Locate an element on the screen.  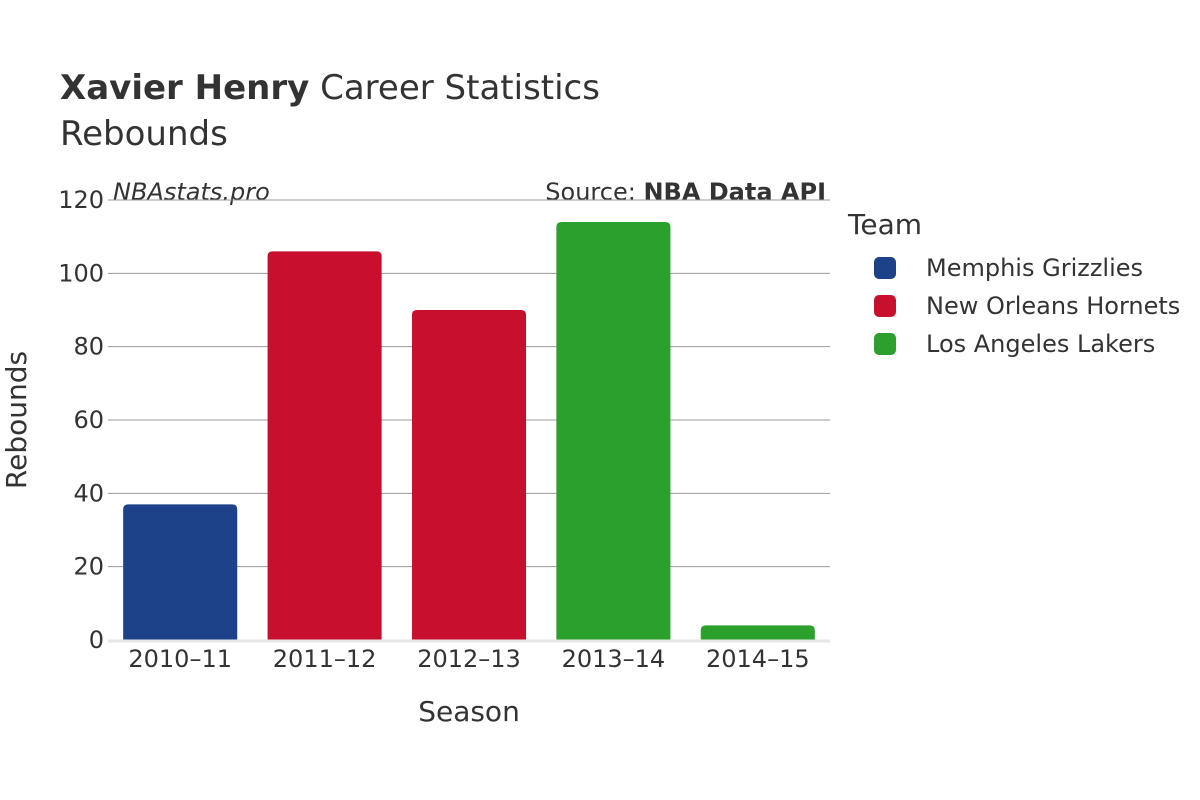
chart-subtitle: Rebounds is located at coordinates (144, 134).